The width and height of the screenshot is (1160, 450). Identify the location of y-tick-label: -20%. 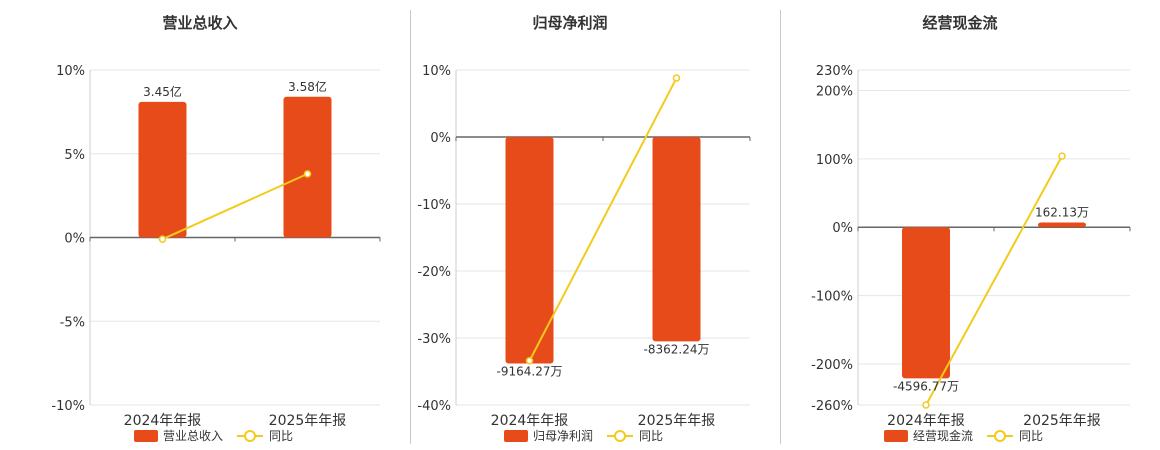
(434, 272).